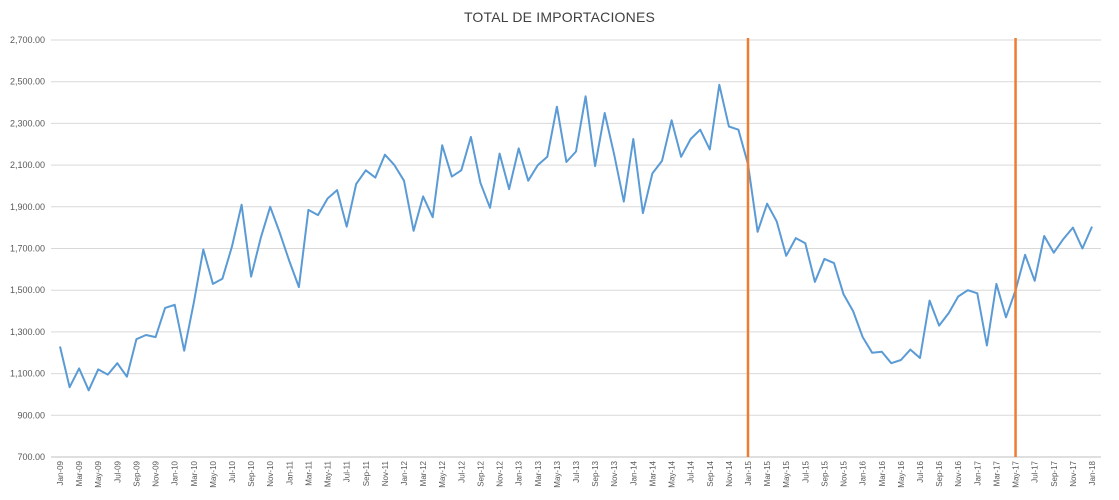 This screenshot has height=500, width=1119. What do you see at coordinates (920, 471) in the screenshot?
I see `x-tick-label: Jul-16` at bounding box center [920, 471].